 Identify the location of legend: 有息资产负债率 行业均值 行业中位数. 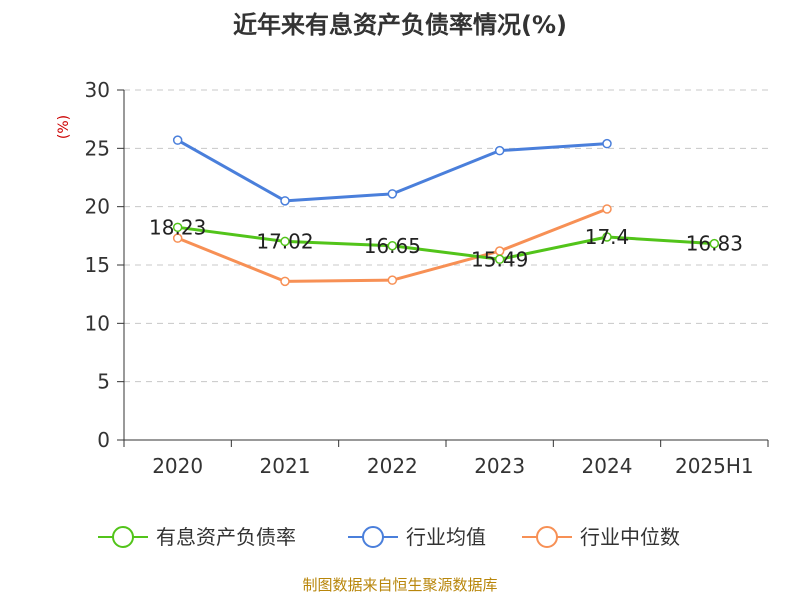
(389, 537).